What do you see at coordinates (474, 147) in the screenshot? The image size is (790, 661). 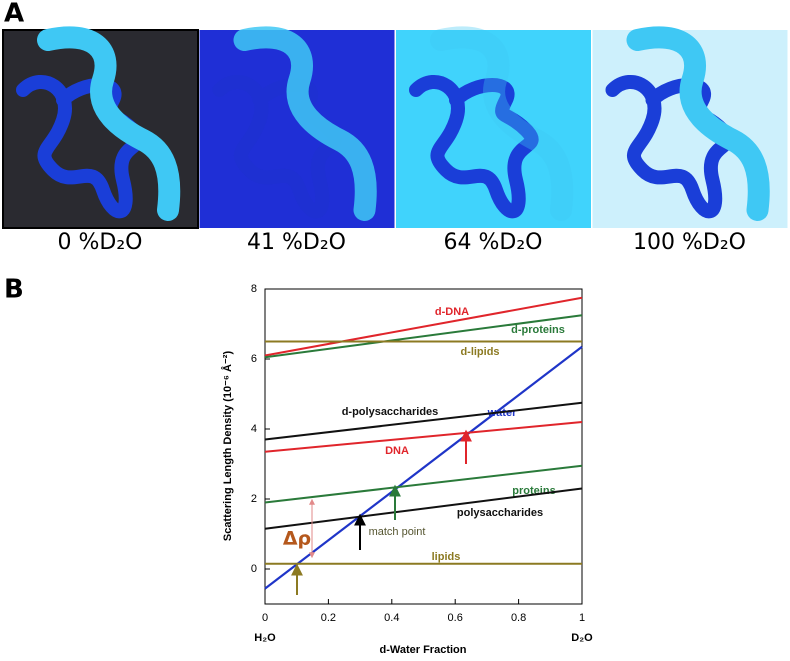 I see `protein` at bounding box center [474, 147].